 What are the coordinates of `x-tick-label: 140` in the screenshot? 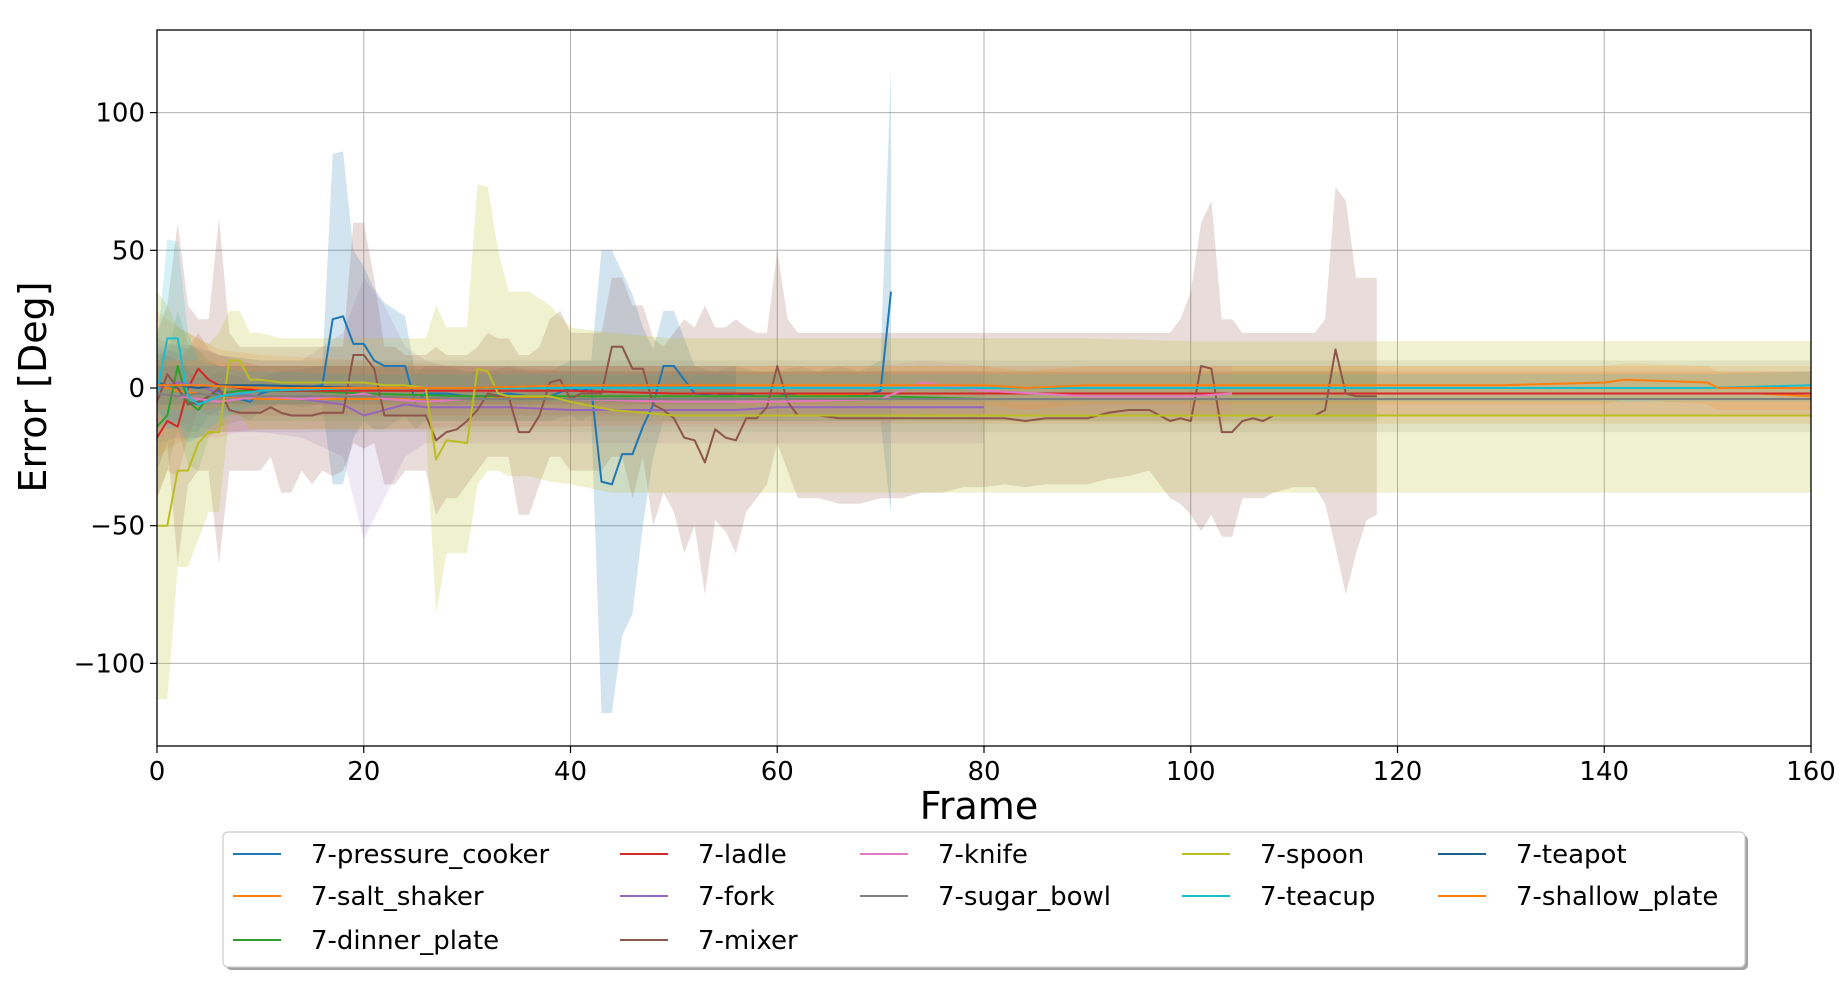 It's located at (1604, 772).